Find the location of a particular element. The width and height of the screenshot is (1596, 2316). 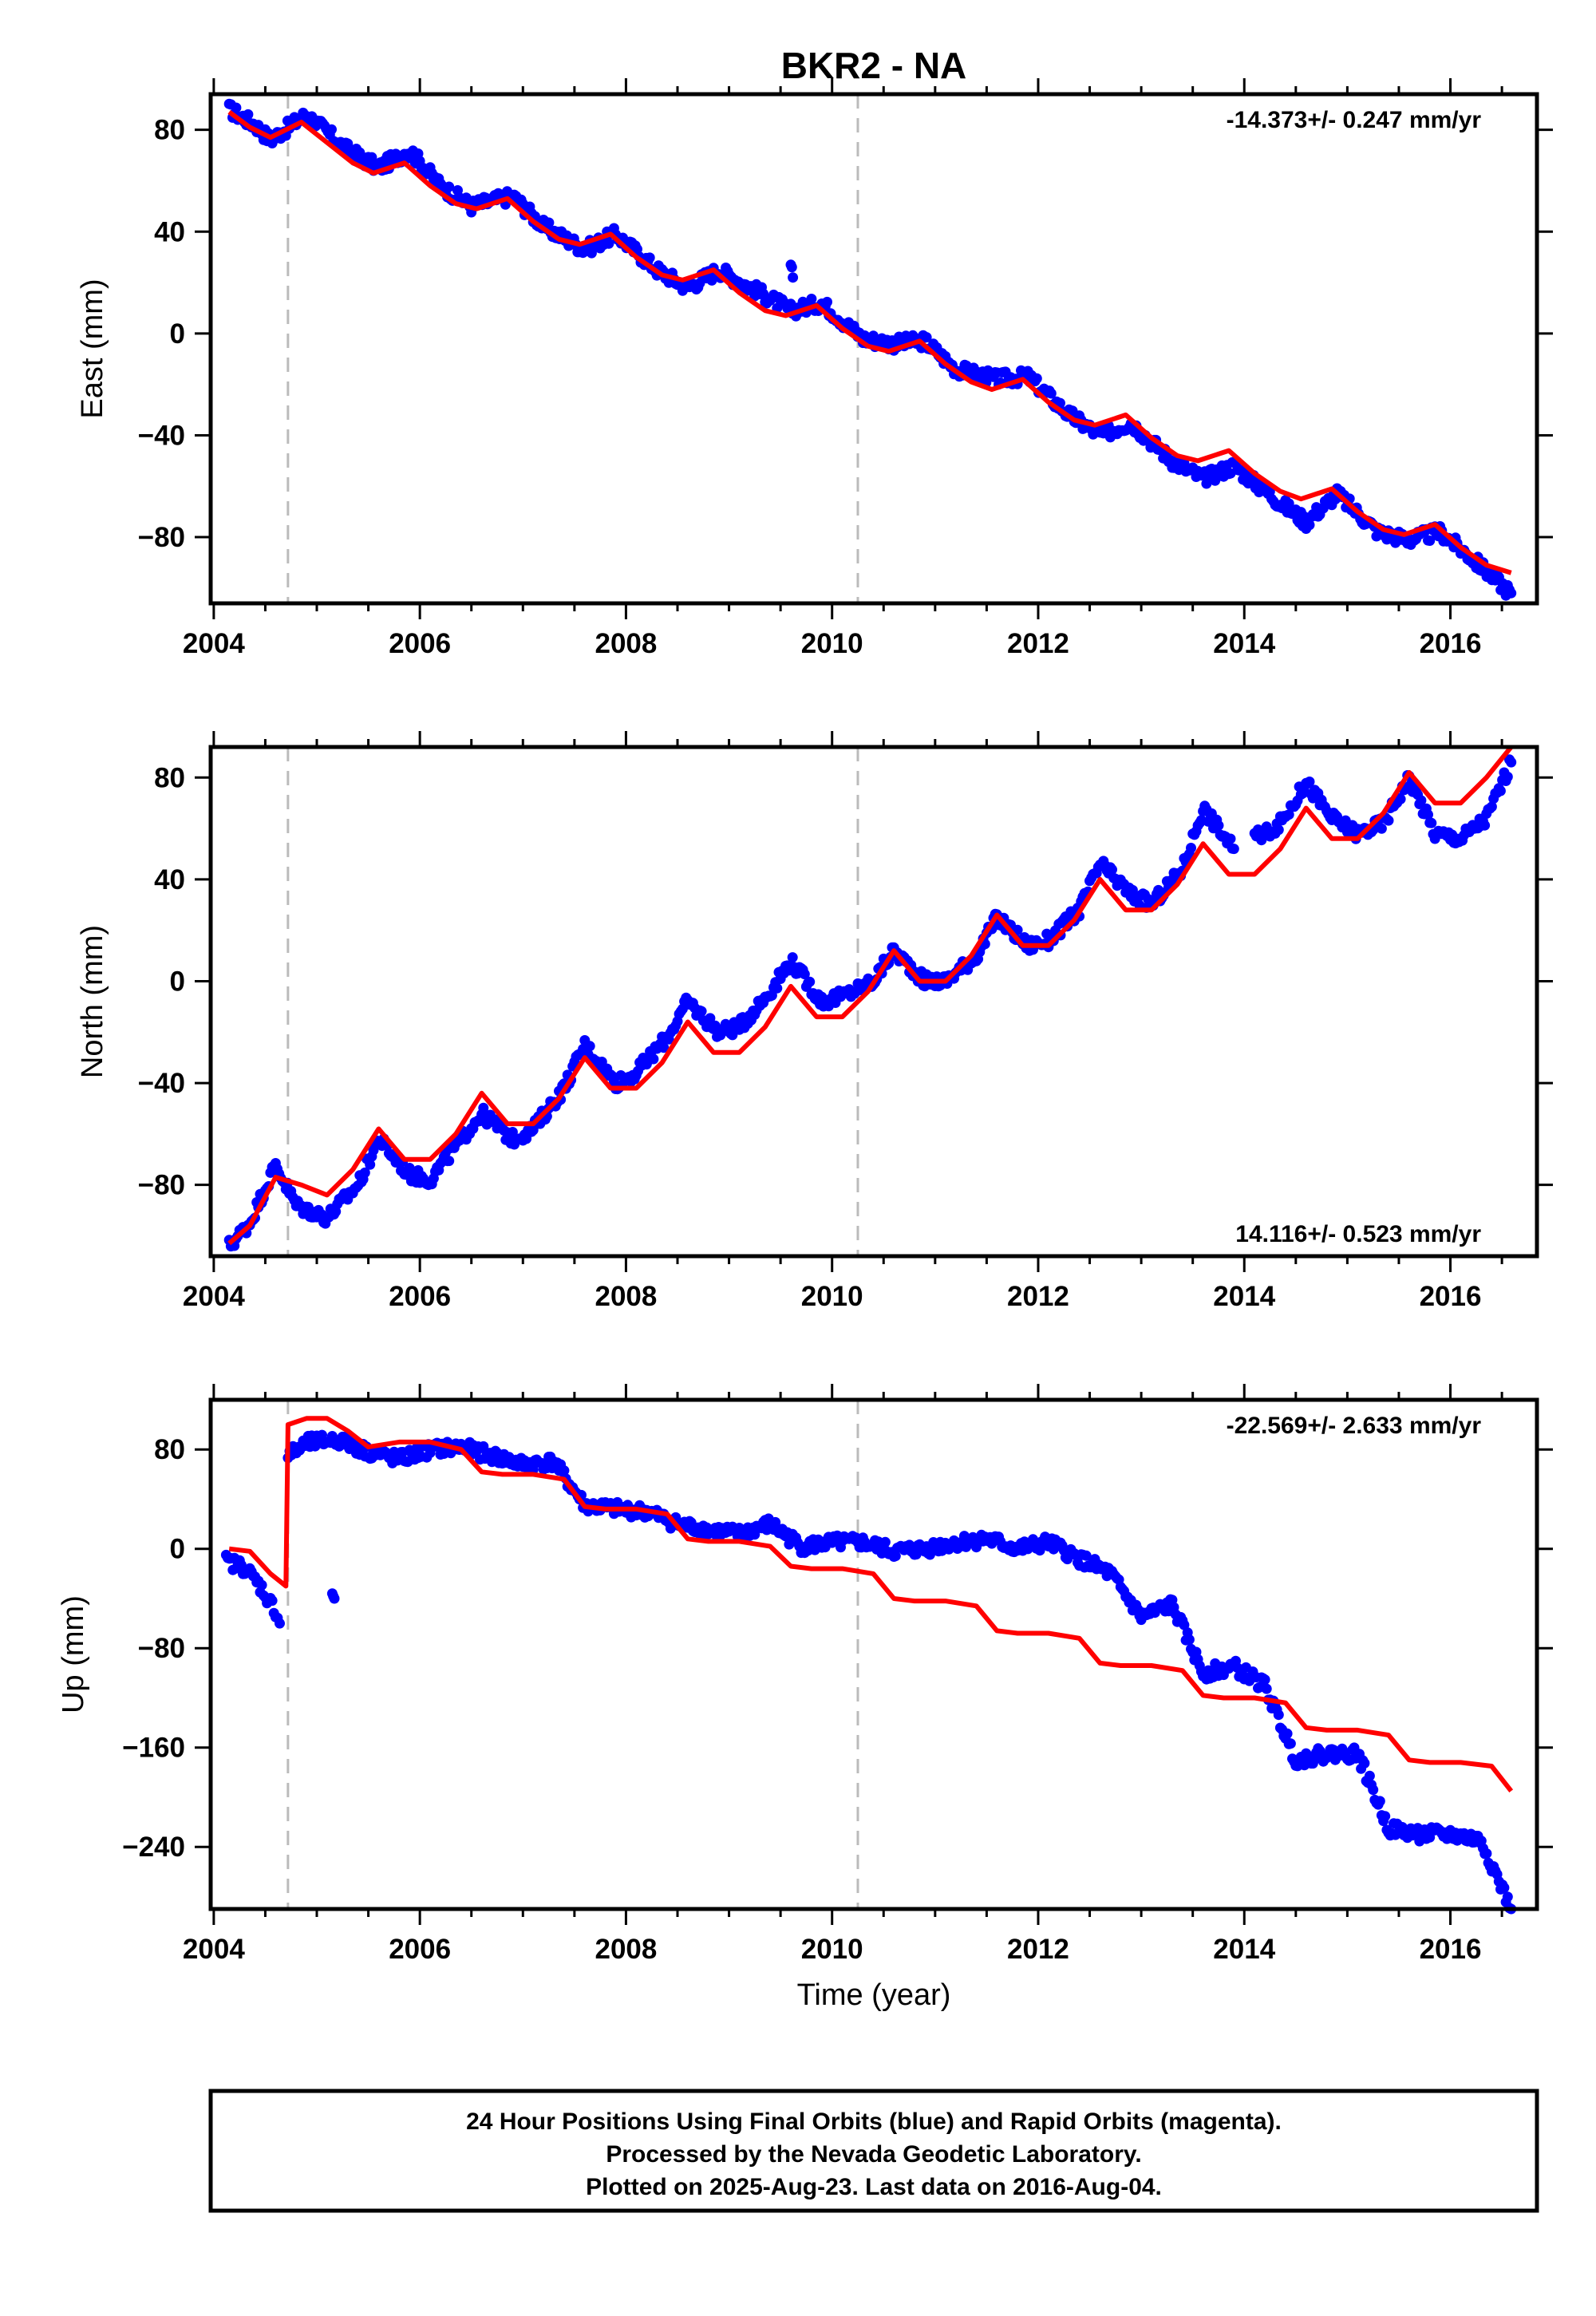

chart-title: BKR2 - NA is located at coordinates (874, 65).